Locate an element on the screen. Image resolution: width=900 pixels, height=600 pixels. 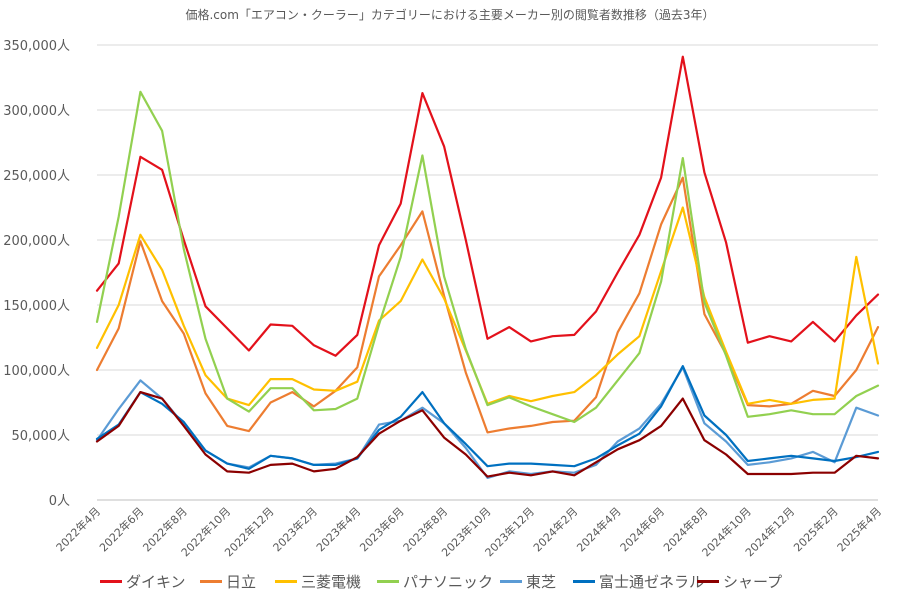
x-tick-label: 2024年6月 is located at coordinates (642, 529).